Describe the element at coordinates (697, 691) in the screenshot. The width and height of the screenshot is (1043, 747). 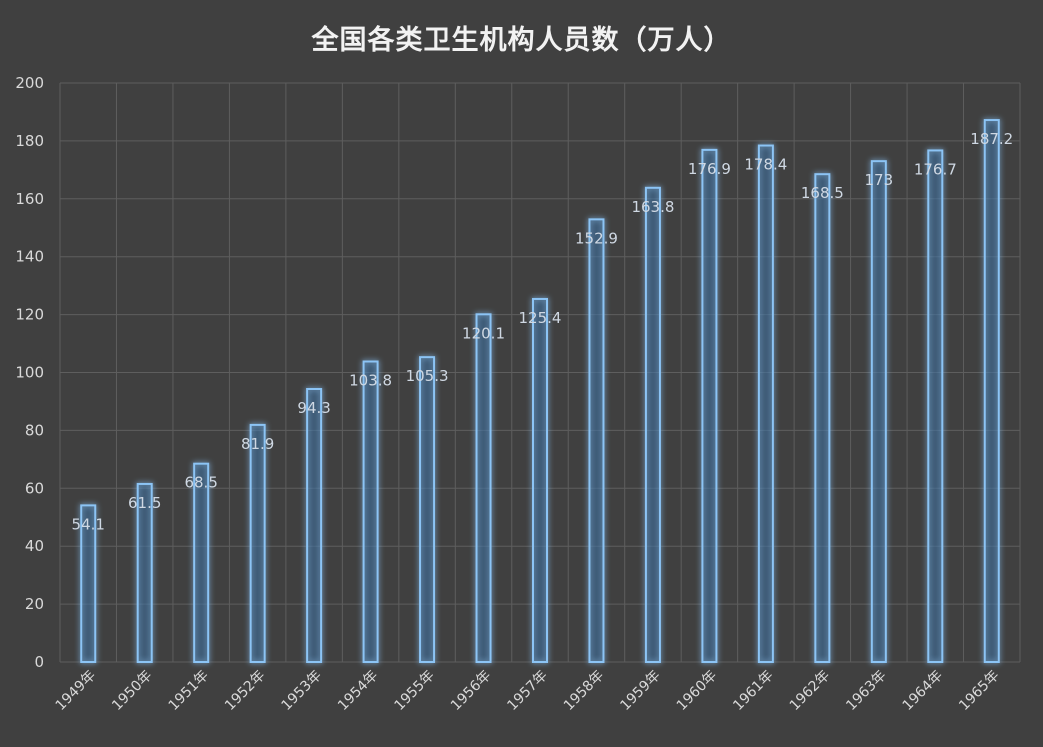
I see `x-tick-label: 1960年` at that location.